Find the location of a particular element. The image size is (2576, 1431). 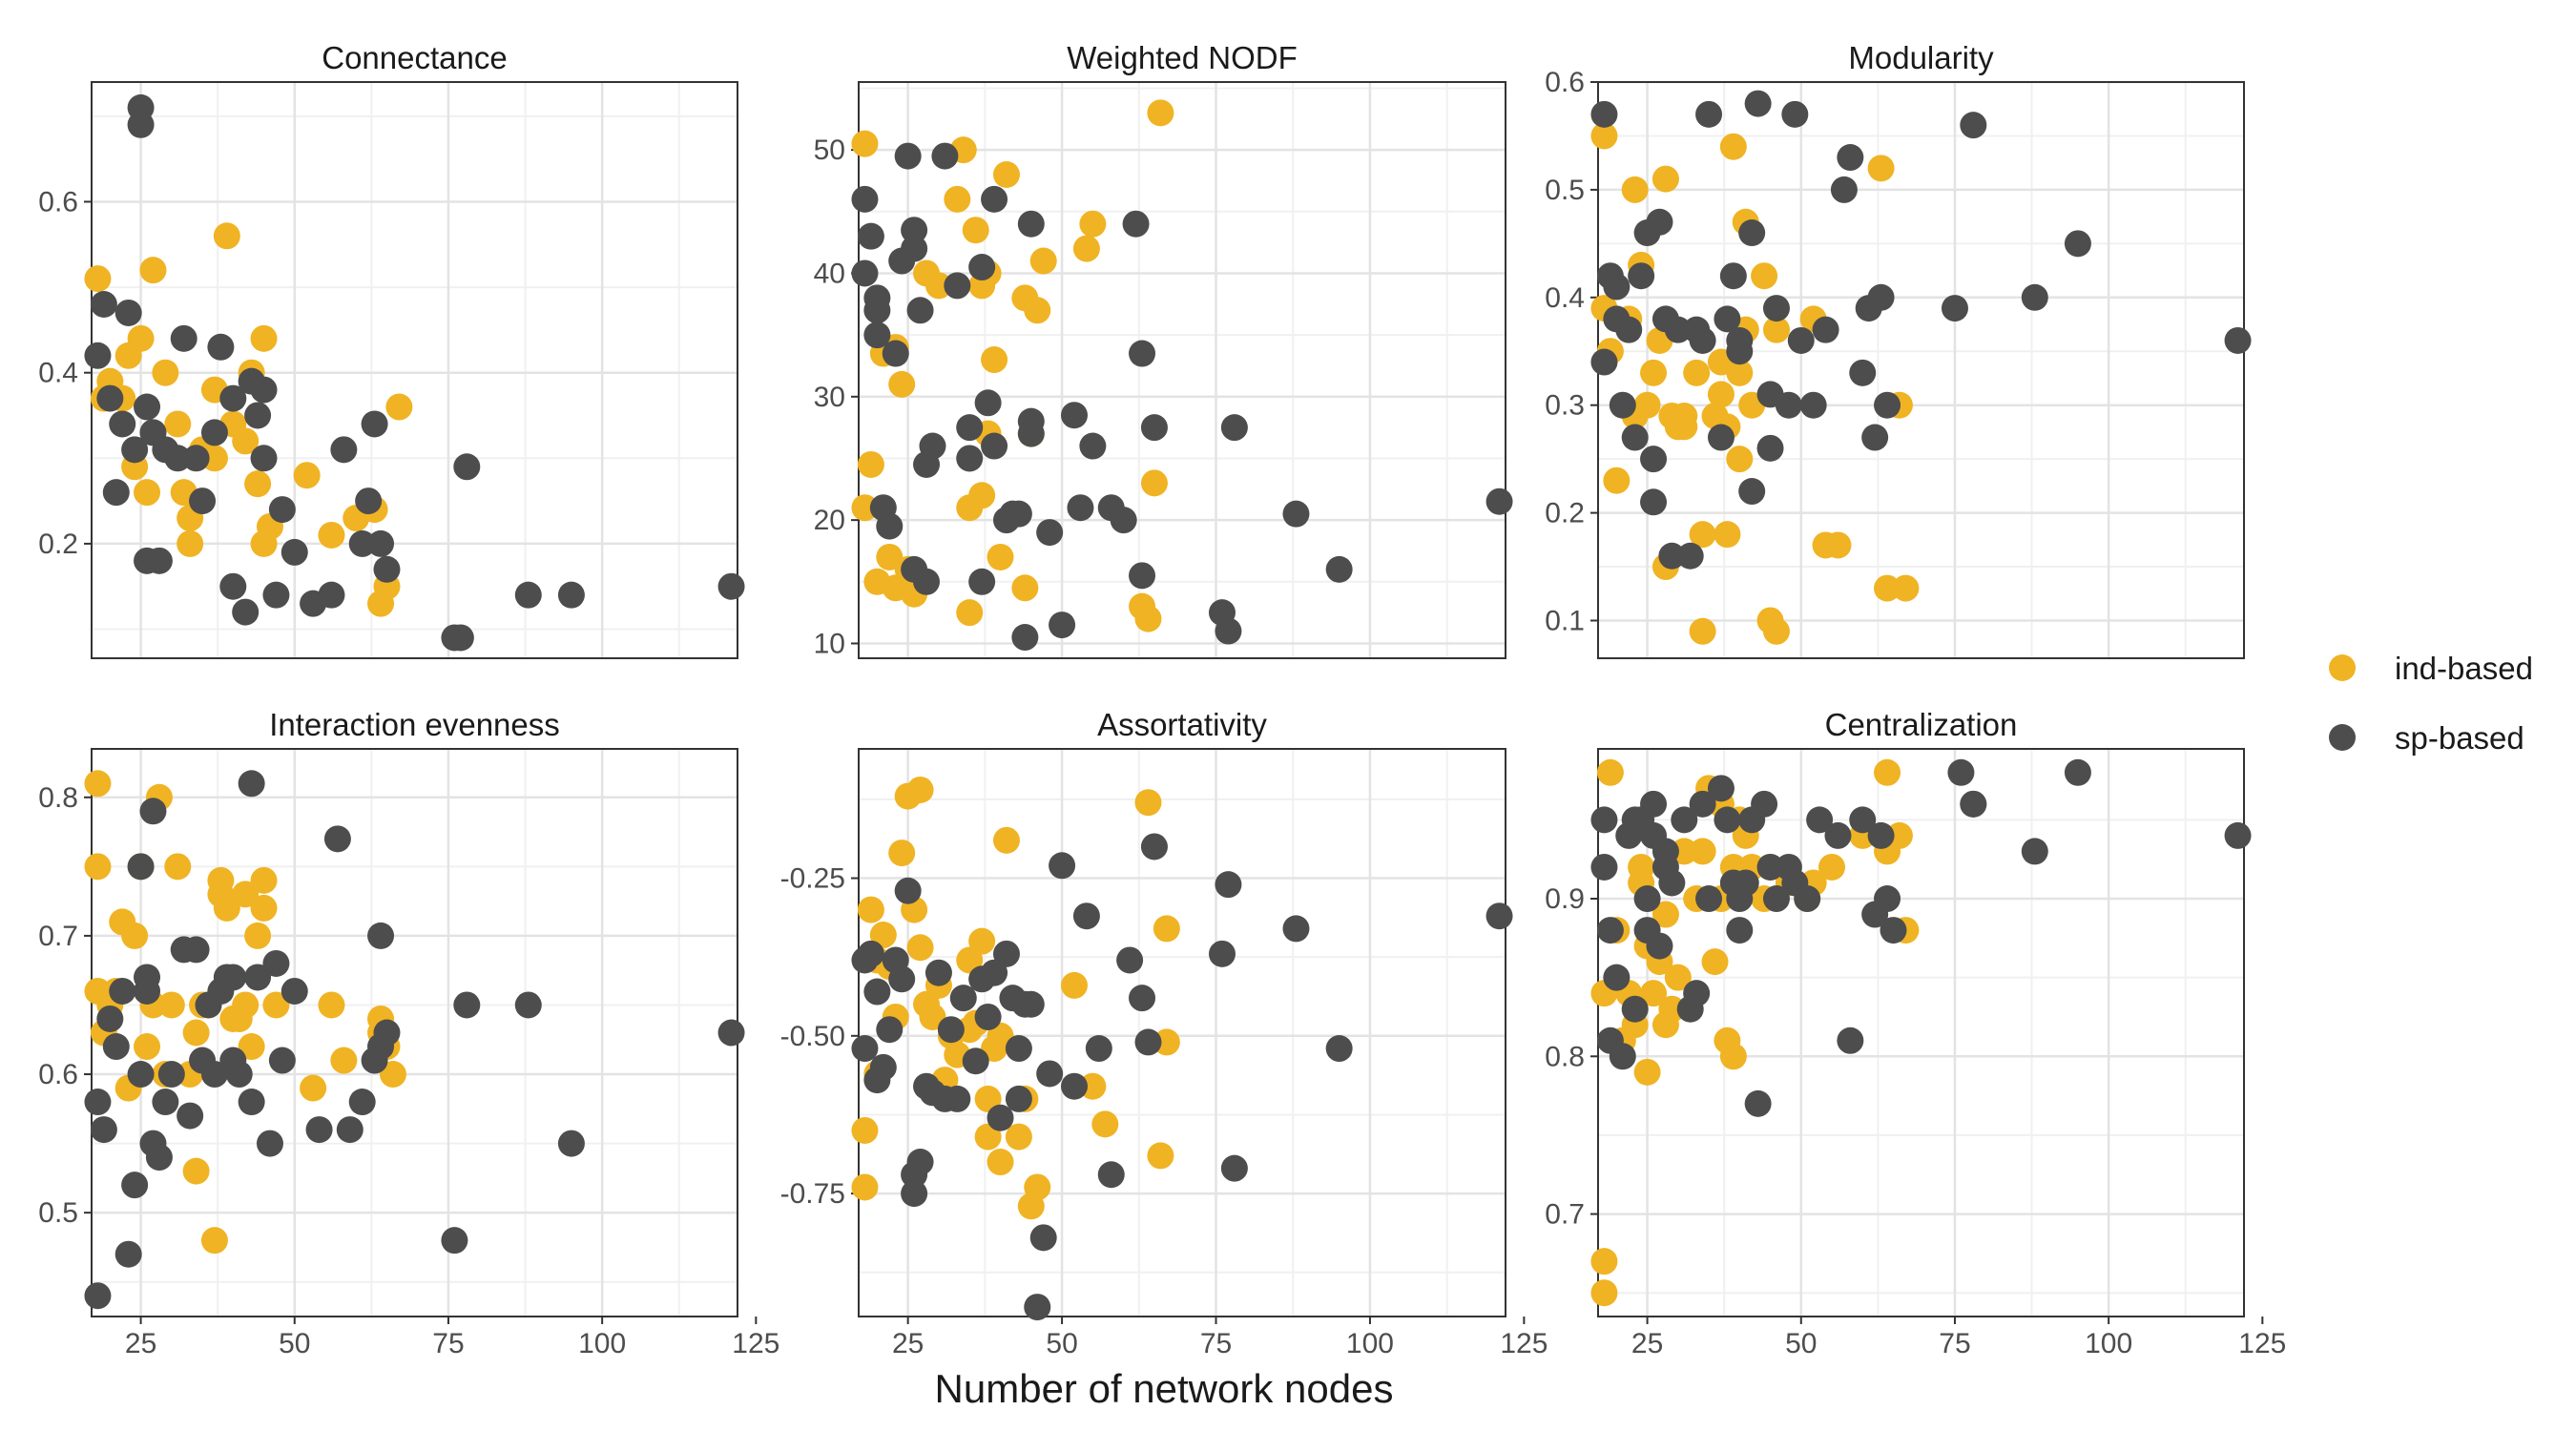

x-tick-label: 50 is located at coordinates (1061, 1343).